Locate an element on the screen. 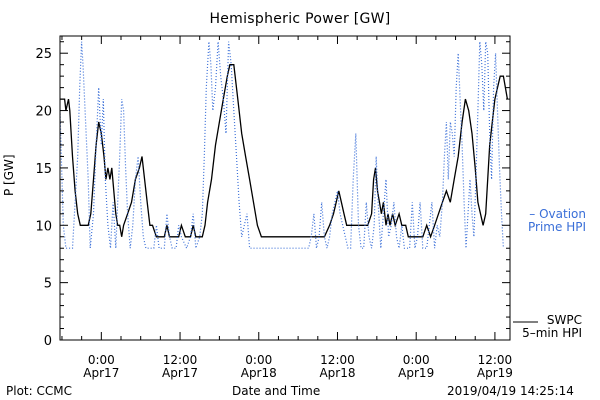 The width and height of the screenshot is (600, 400). y-tick-label: 5 is located at coordinates (48, 284).